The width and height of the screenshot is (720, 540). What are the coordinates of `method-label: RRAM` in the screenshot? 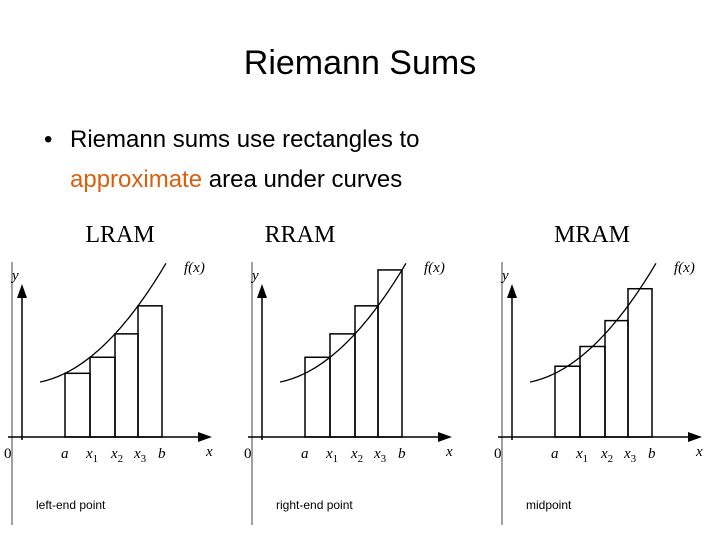 It's located at (300, 235).